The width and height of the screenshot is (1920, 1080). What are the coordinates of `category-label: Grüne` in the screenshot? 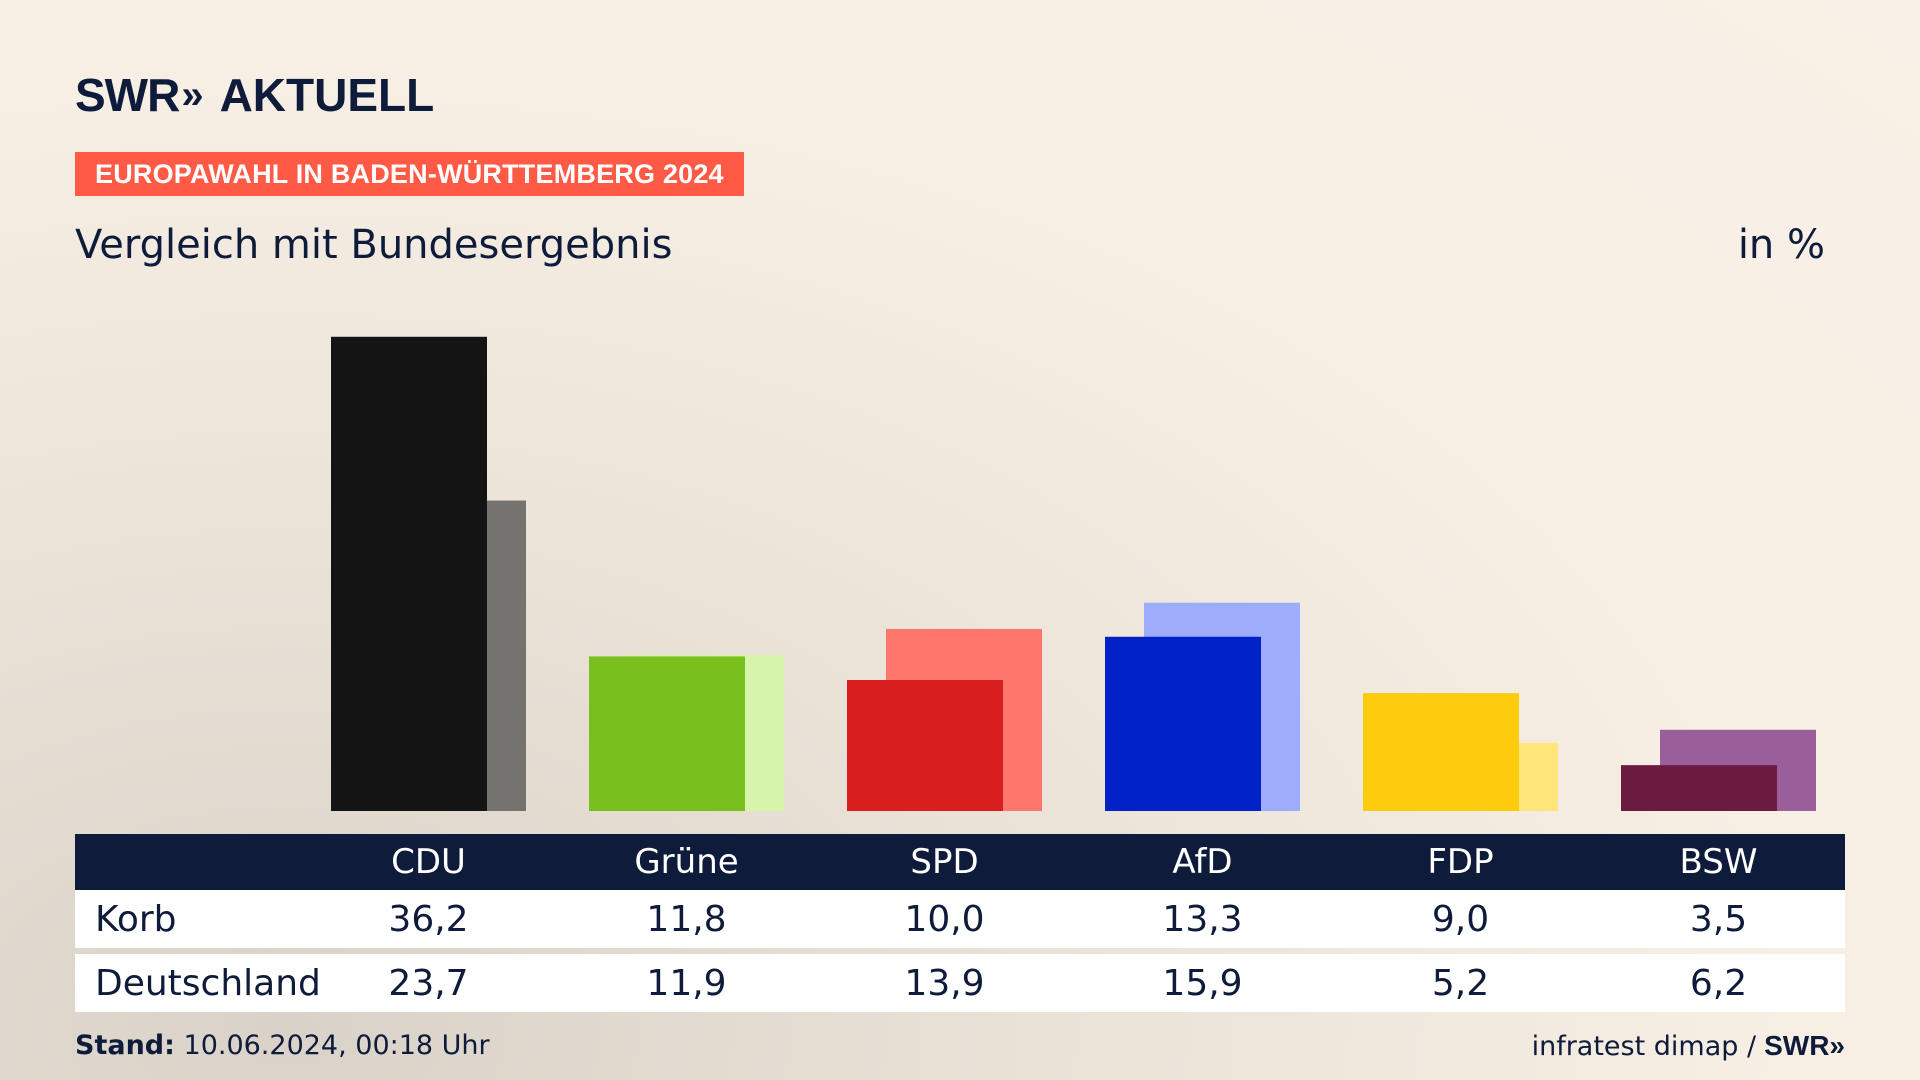 It's located at (686, 862).